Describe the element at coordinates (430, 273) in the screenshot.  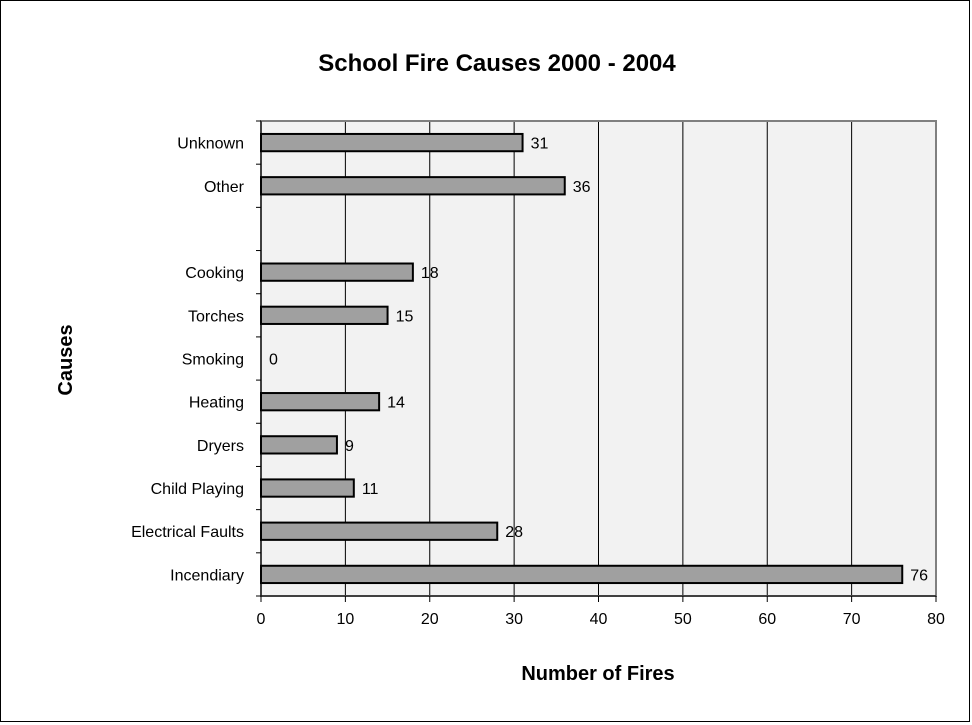
I see `data-label-7: 18` at that location.